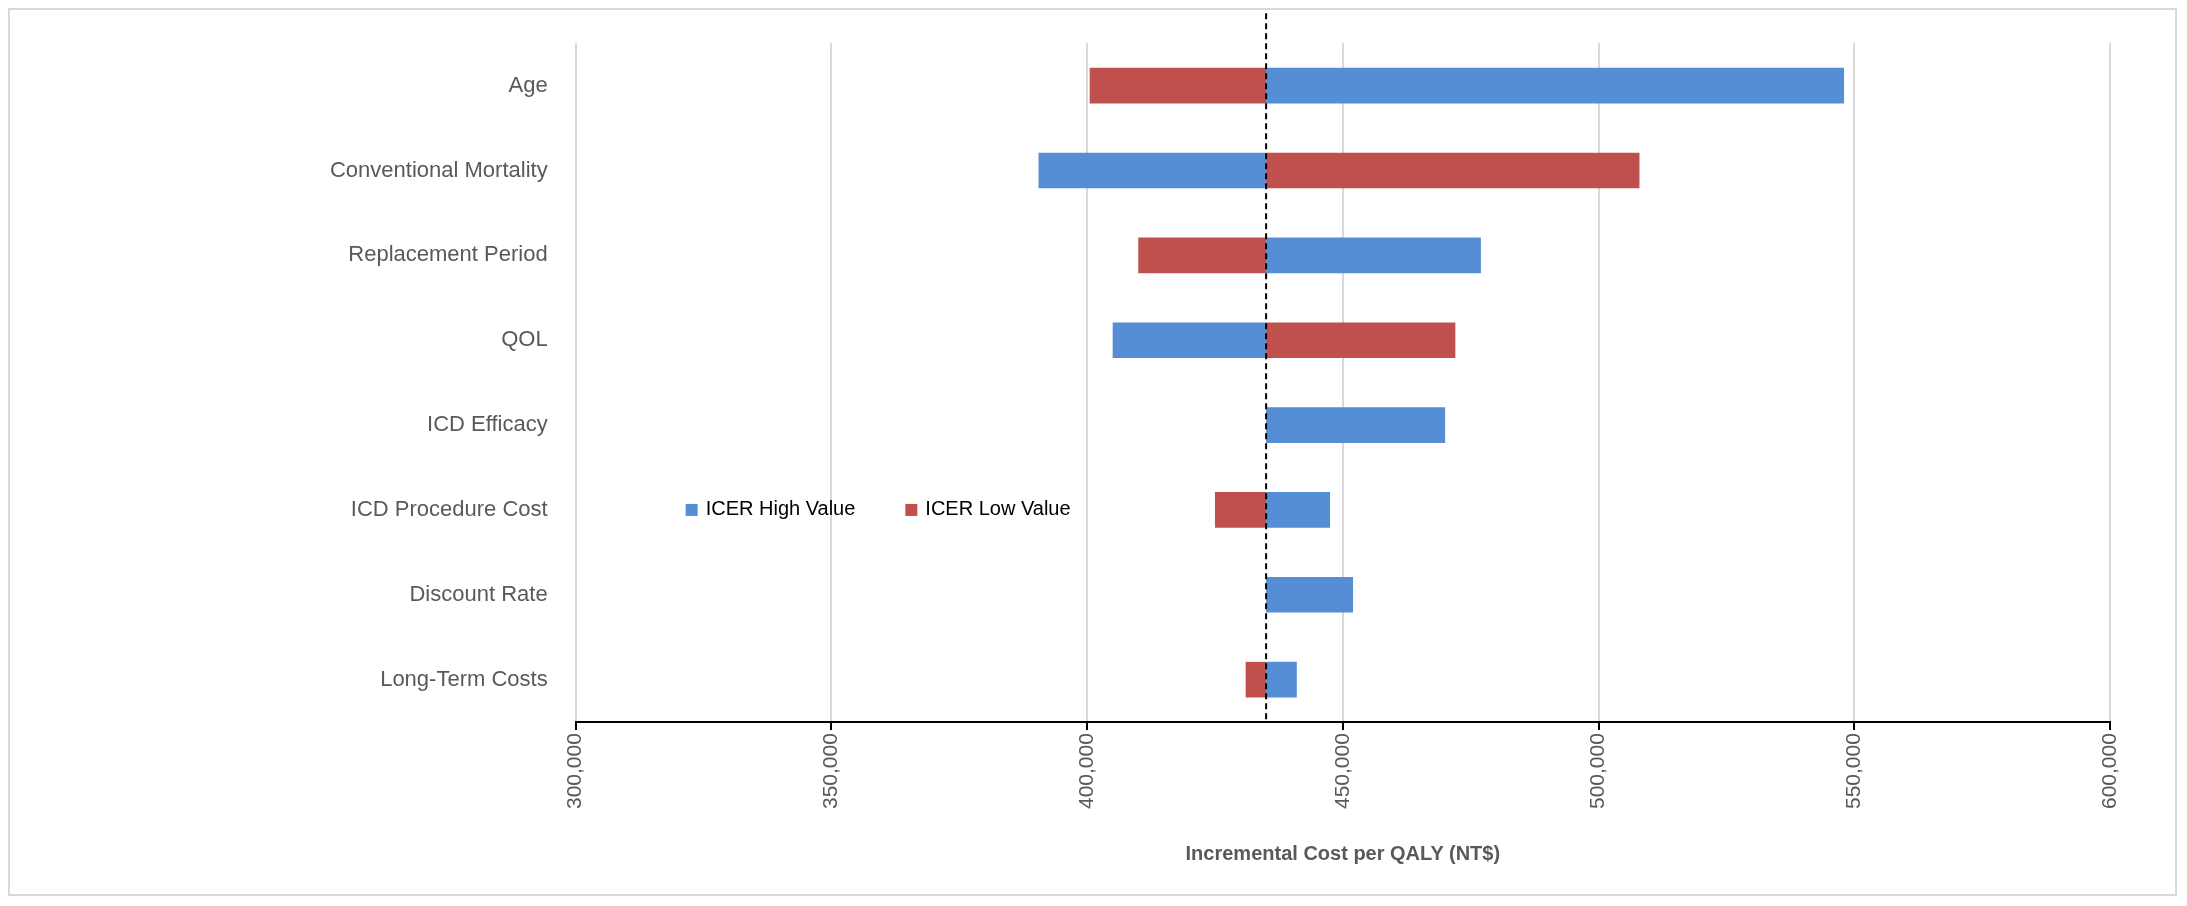  What do you see at coordinates (528, 84) in the screenshot?
I see `y-tick-label: Age` at bounding box center [528, 84].